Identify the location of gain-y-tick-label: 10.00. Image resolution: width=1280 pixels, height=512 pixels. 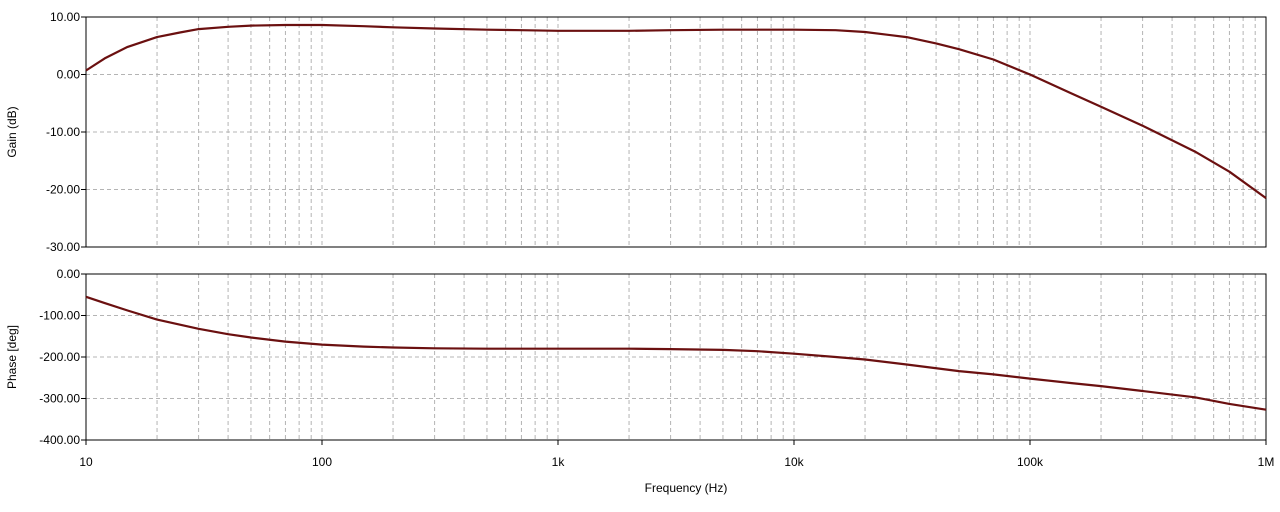
(65, 17).